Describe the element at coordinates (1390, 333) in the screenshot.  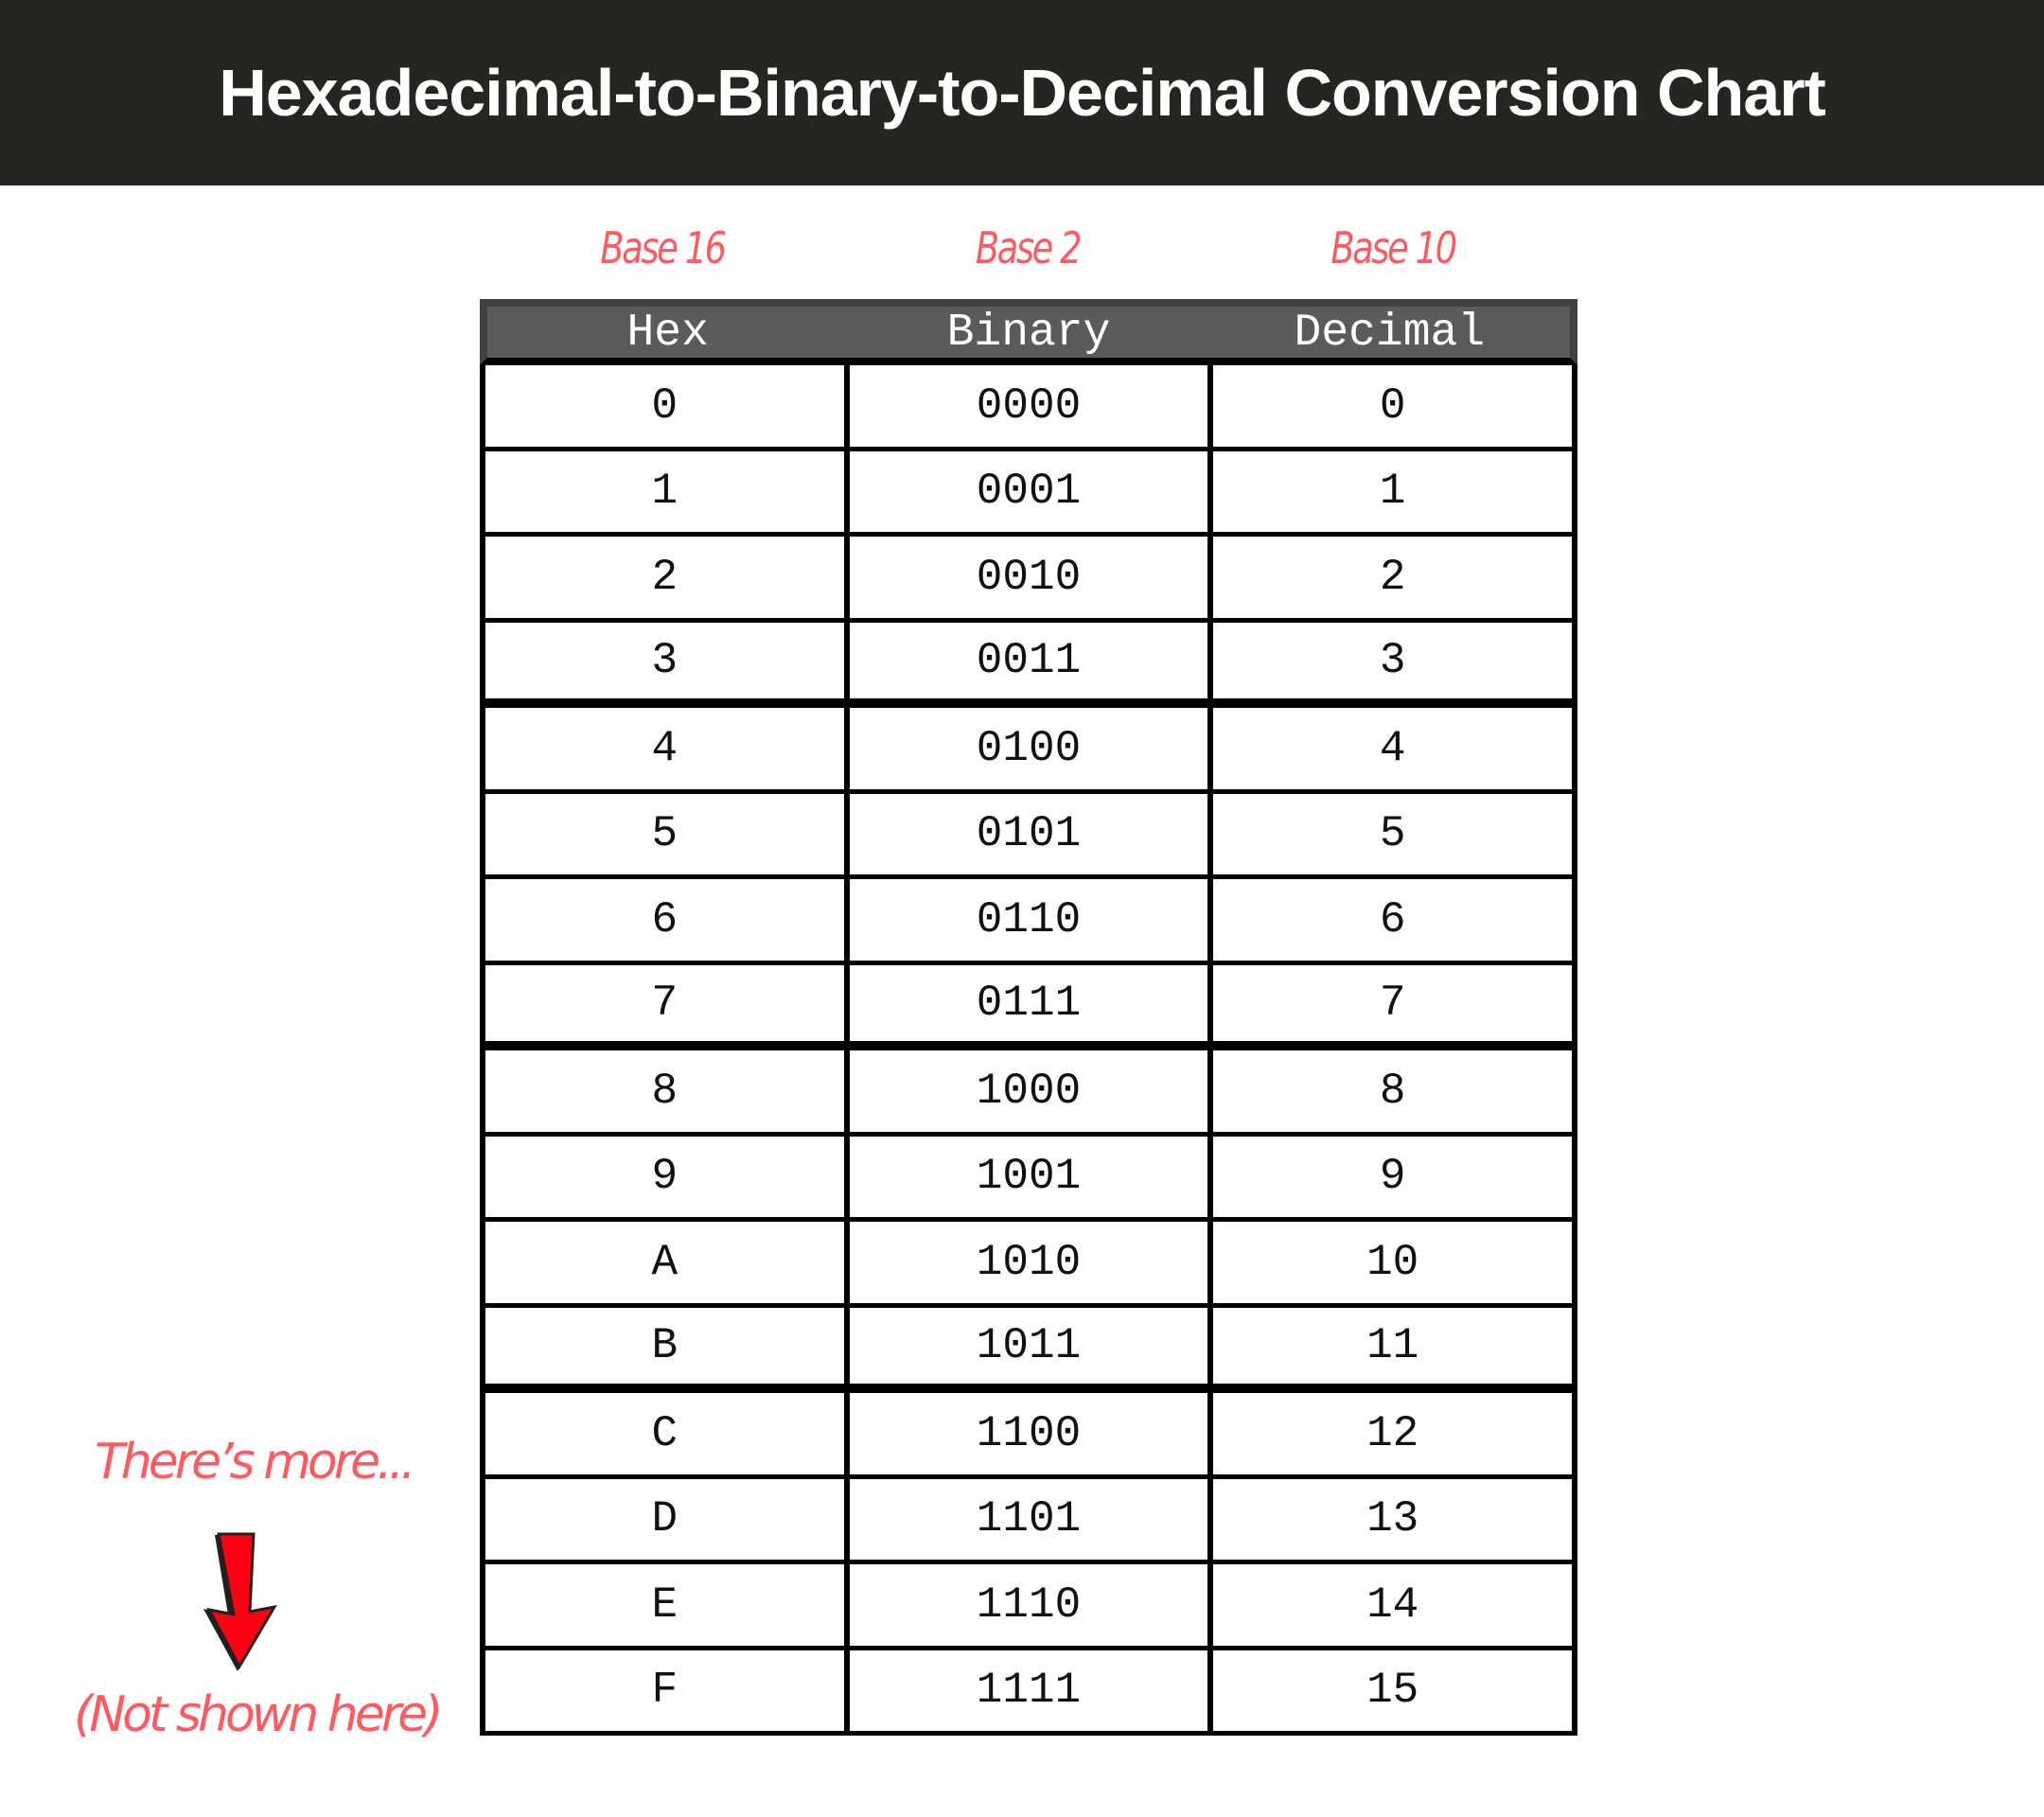
I see `header-decimal: Decimal` at that location.